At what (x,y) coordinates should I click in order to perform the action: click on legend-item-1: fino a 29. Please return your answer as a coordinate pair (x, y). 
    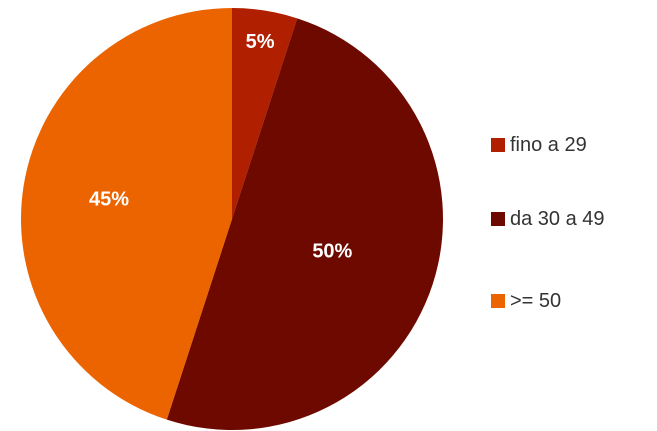
    Looking at the image, I should click on (539, 145).